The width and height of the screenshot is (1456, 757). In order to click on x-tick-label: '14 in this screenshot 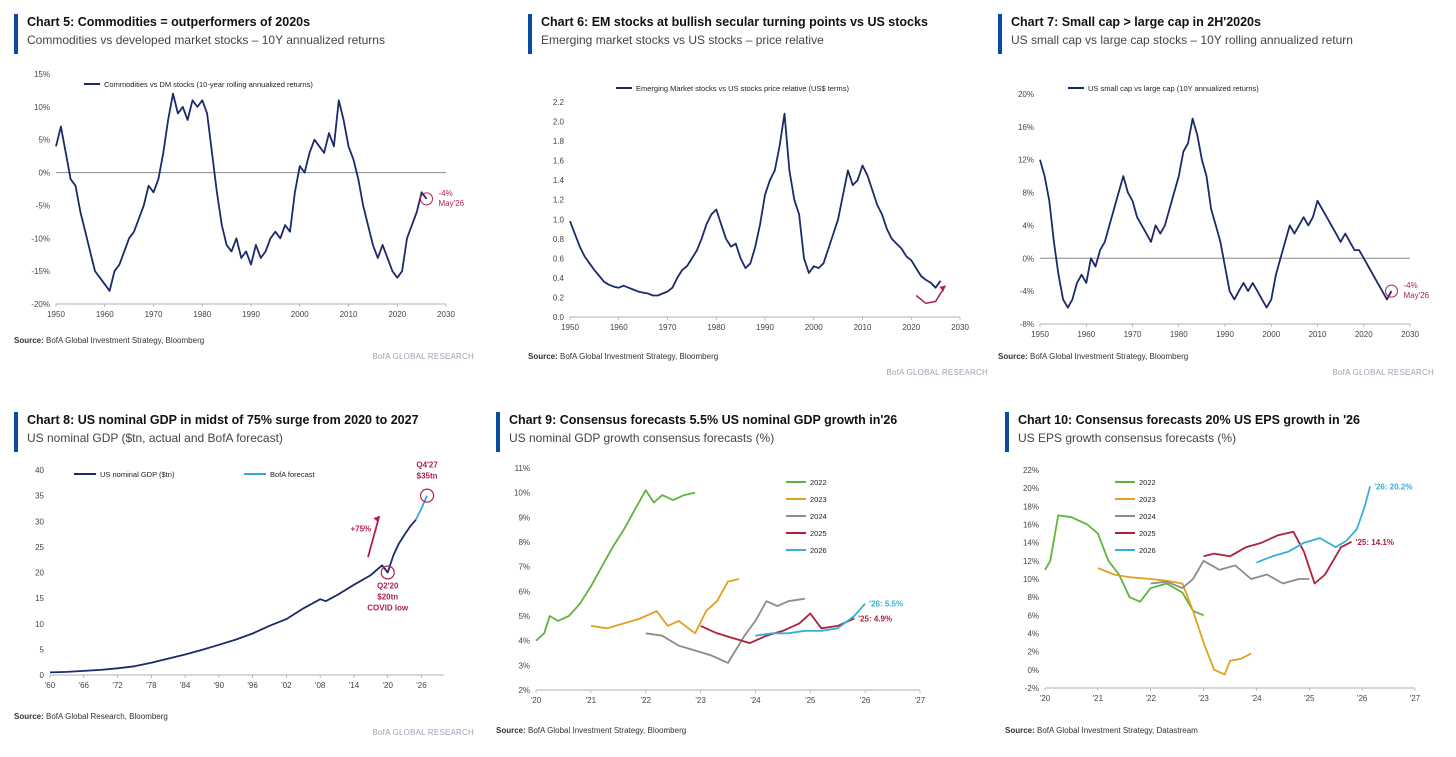, I will do `click(354, 685)`.